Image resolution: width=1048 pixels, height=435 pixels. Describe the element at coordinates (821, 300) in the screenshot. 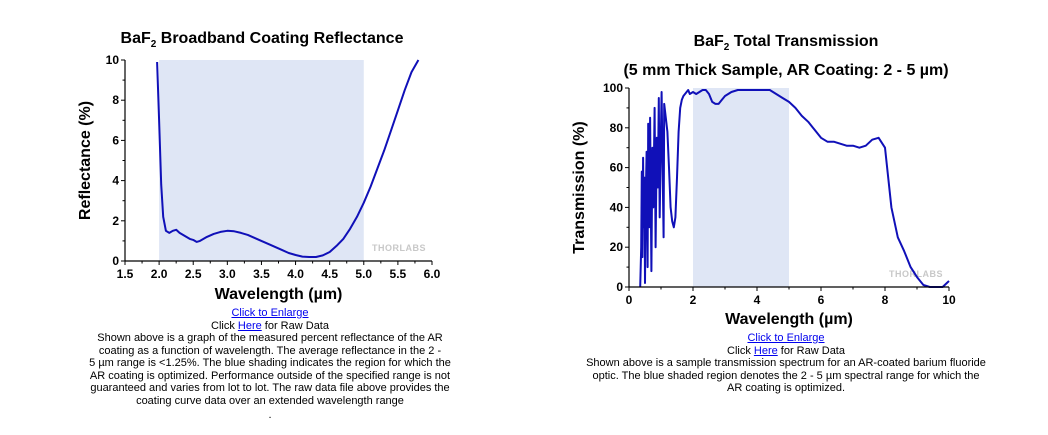

I see `x-tick-label: 6` at that location.